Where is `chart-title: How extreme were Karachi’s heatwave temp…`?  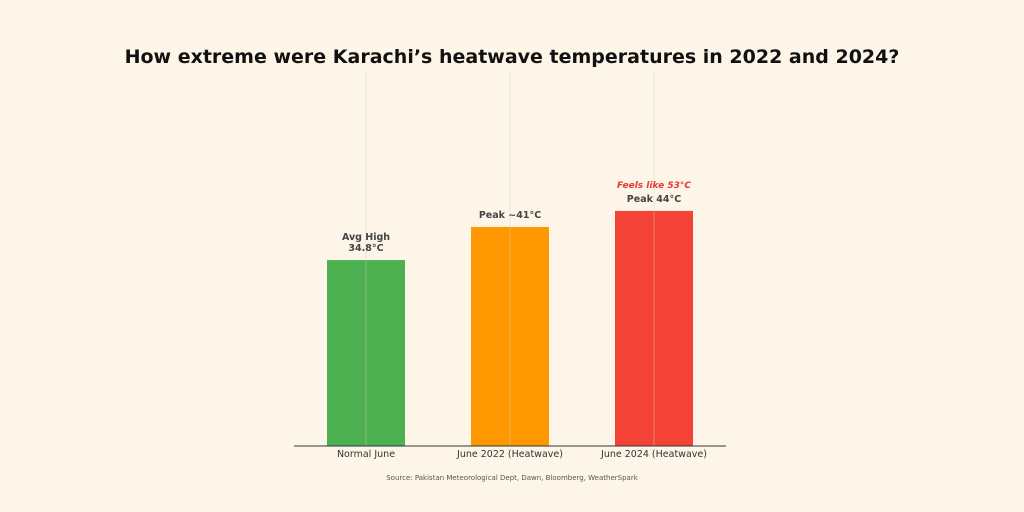
chart-title: How extreme were Karachi’s heatwave temp… is located at coordinates (512, 57).